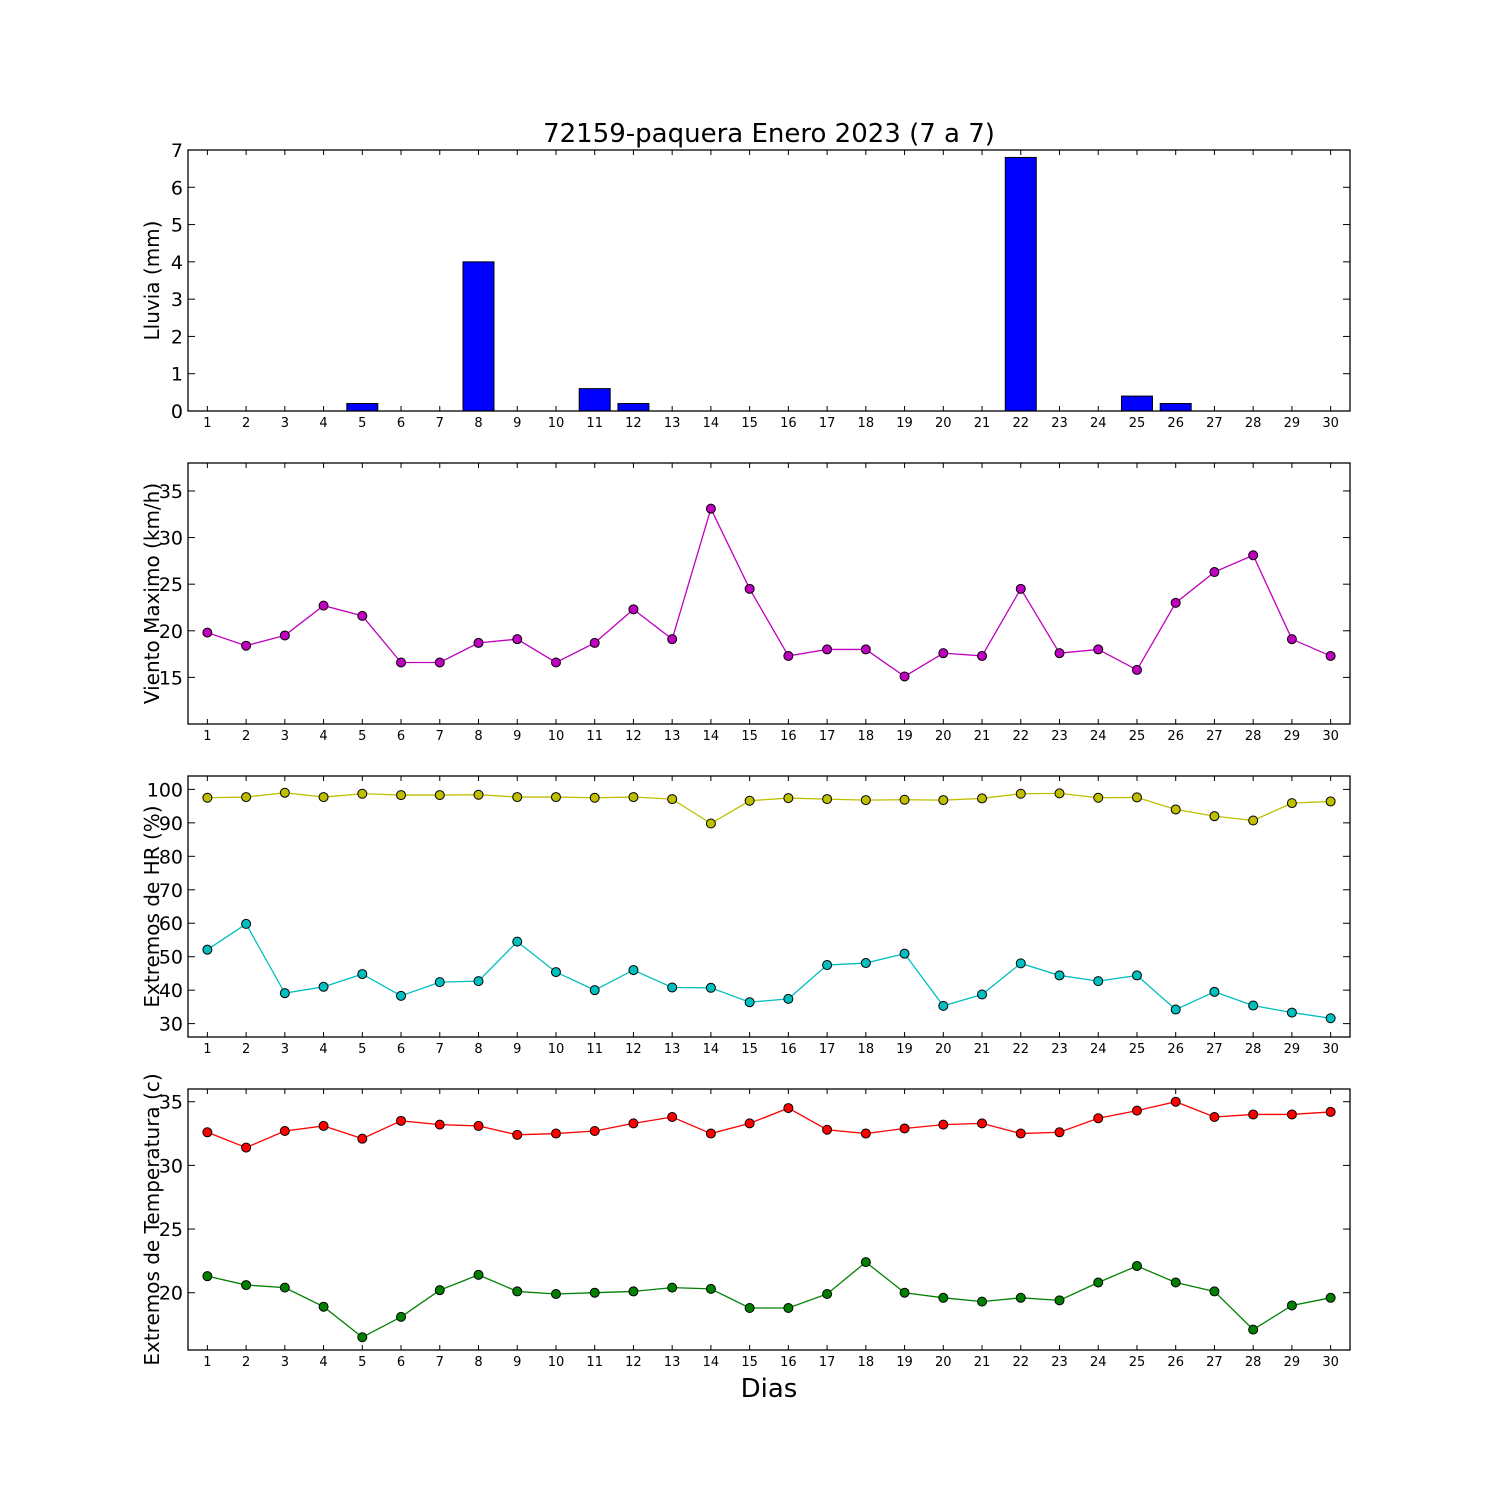  I want to click on y-tick-label: 25, so click(171, 585).